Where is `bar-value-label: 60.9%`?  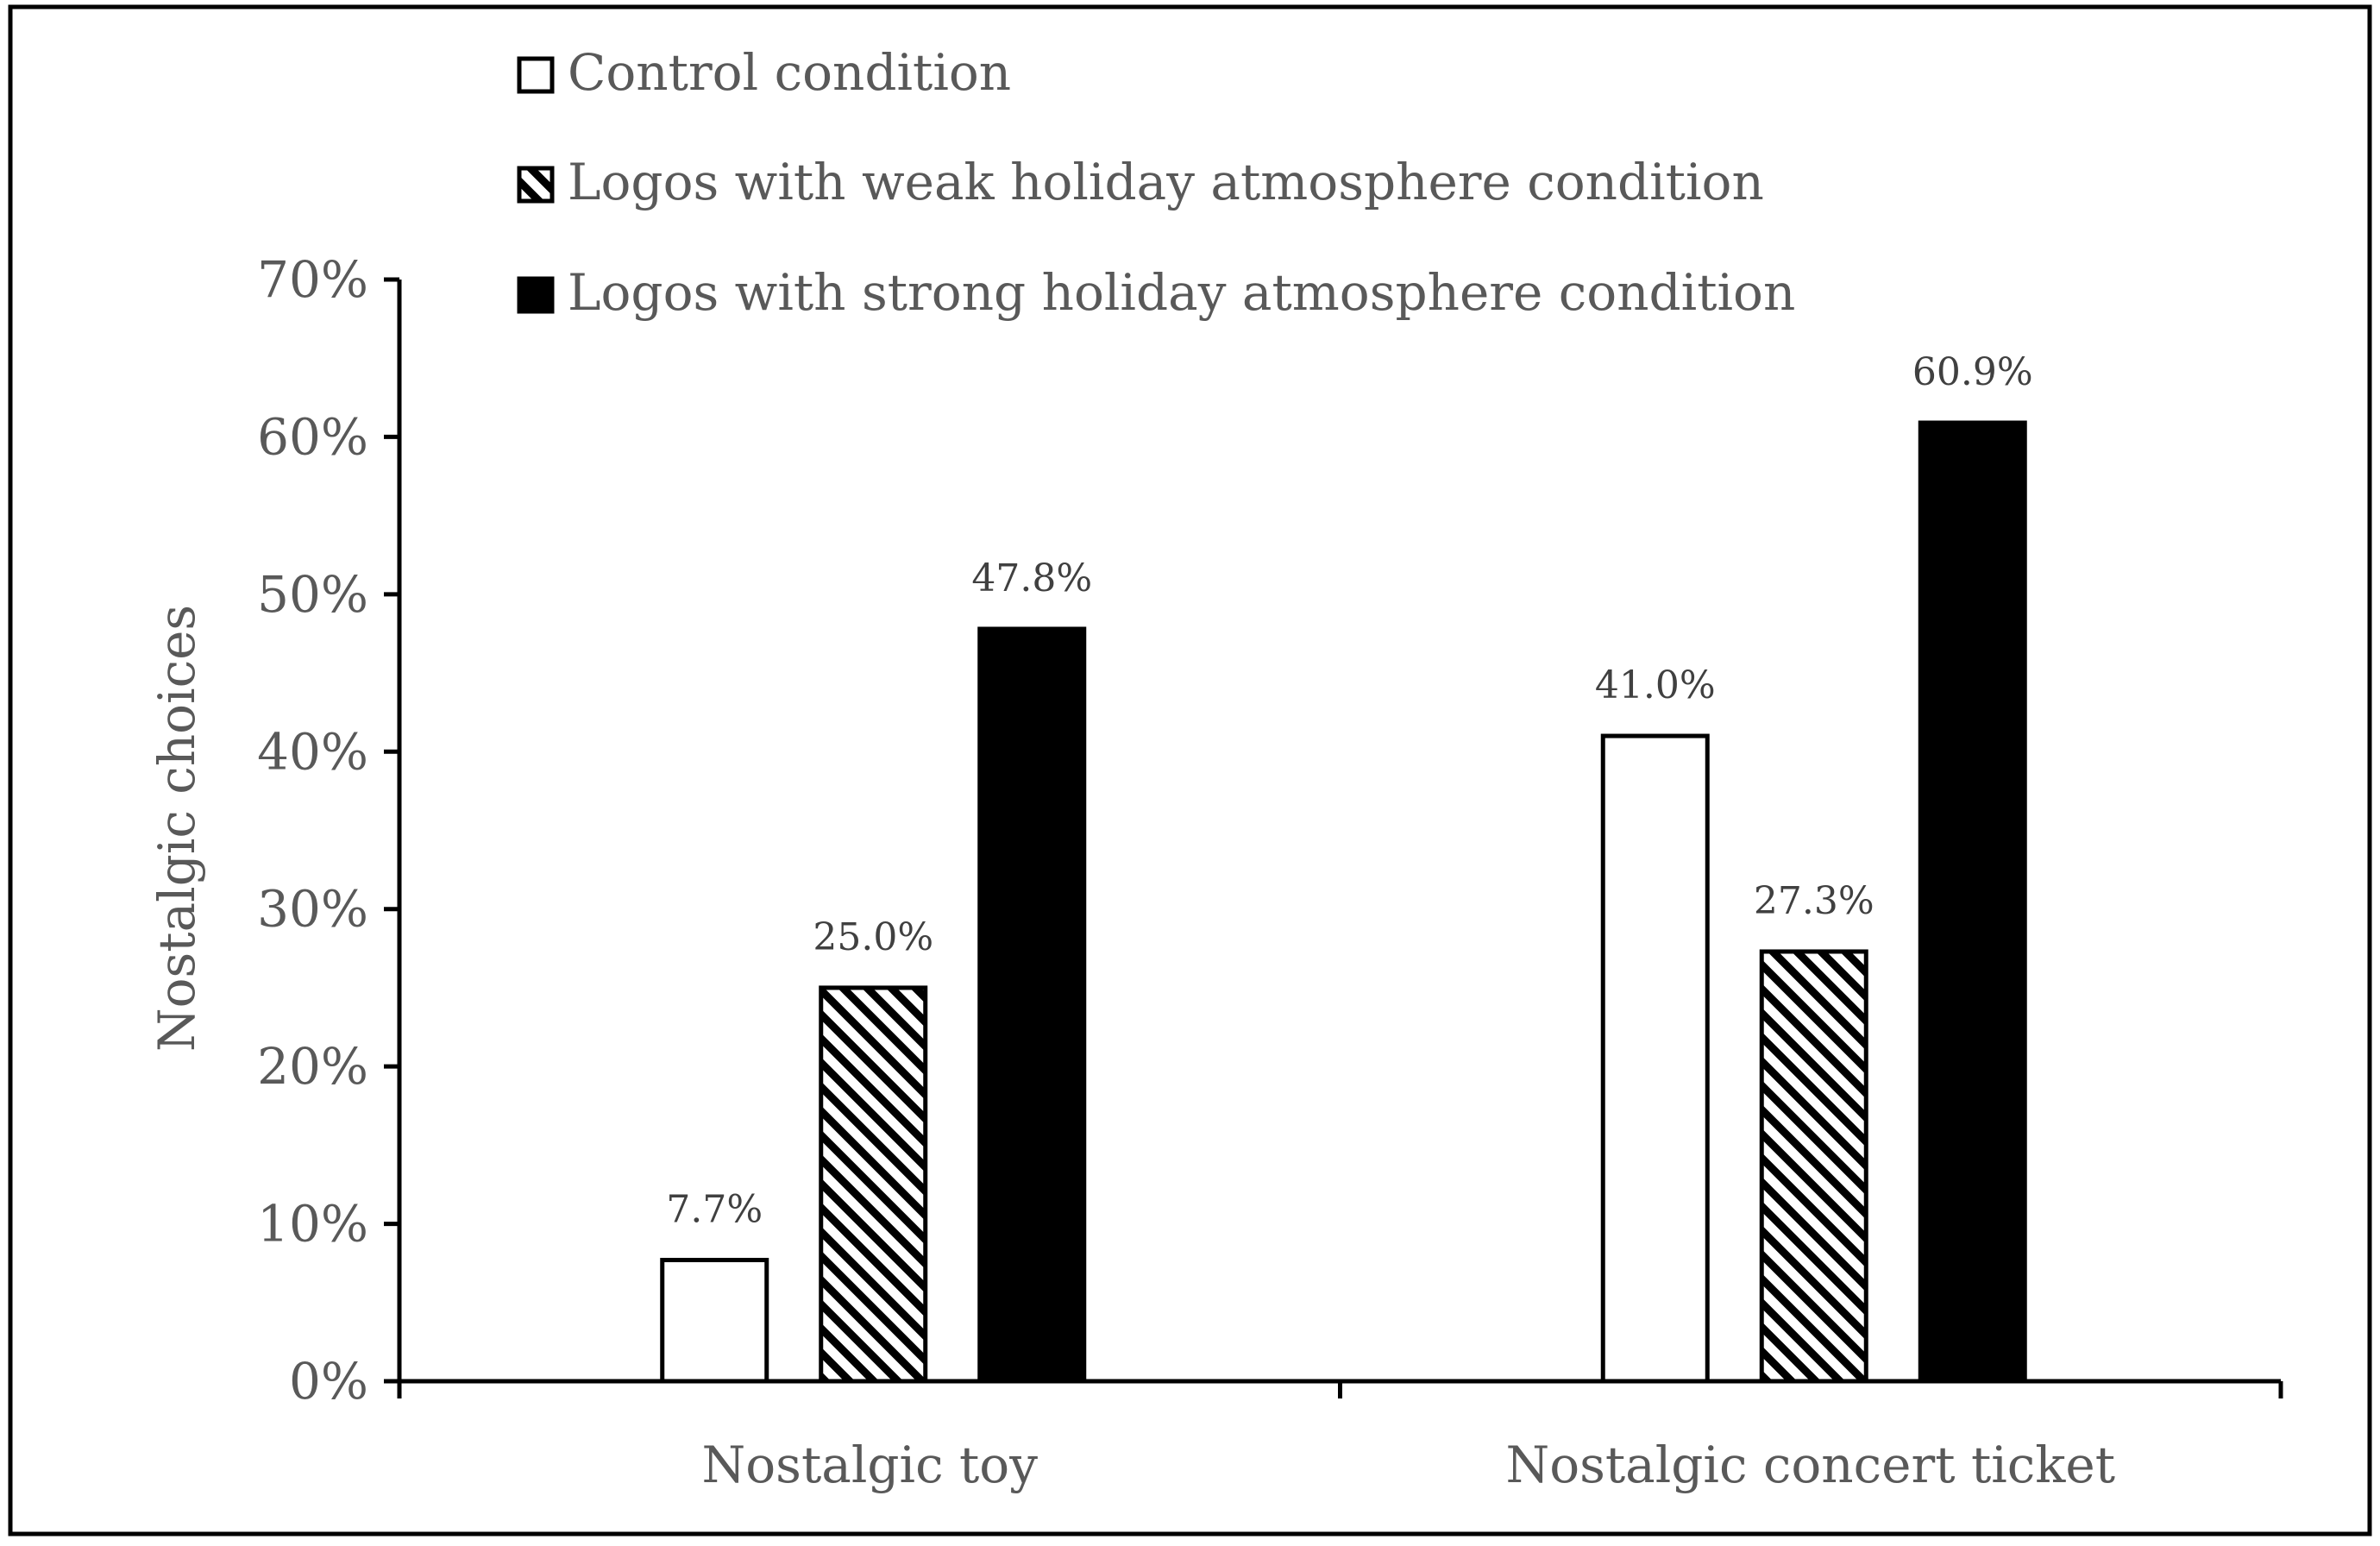
bar-value-label: 60.9% is located at coordinates (1973, 372).